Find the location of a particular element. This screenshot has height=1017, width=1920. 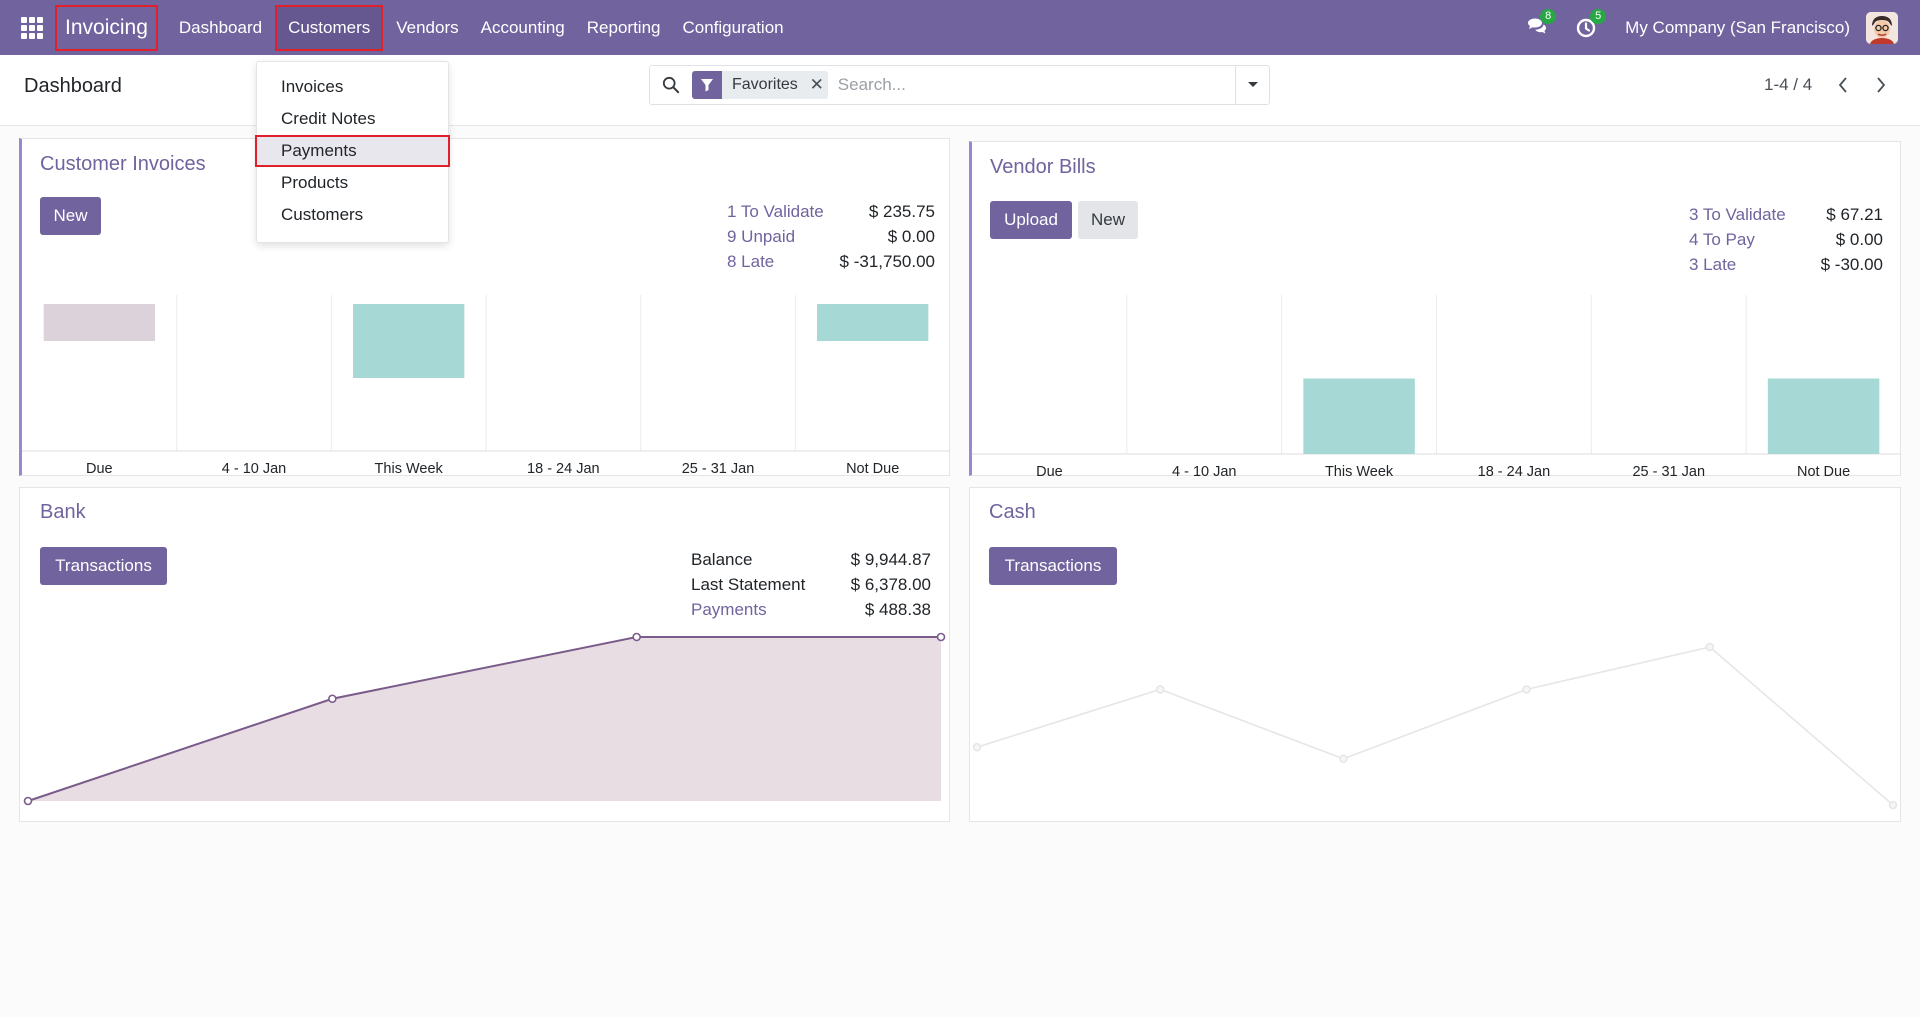

menu-vendors: Vendors is located at coordinates (427, 27).